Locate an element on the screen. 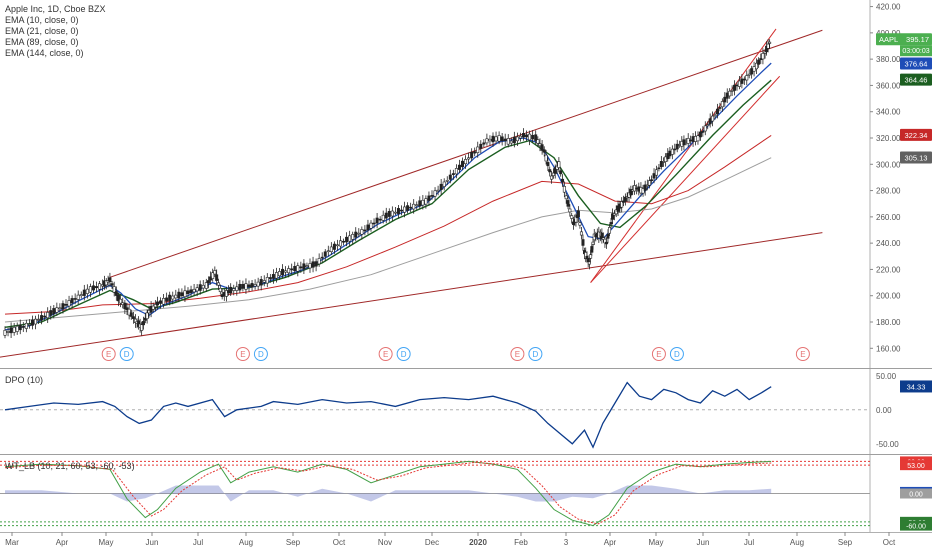 The width and height of the screenshot is (932, 550). price-tick-label: 300.00 is located at coordinates (888, 164).